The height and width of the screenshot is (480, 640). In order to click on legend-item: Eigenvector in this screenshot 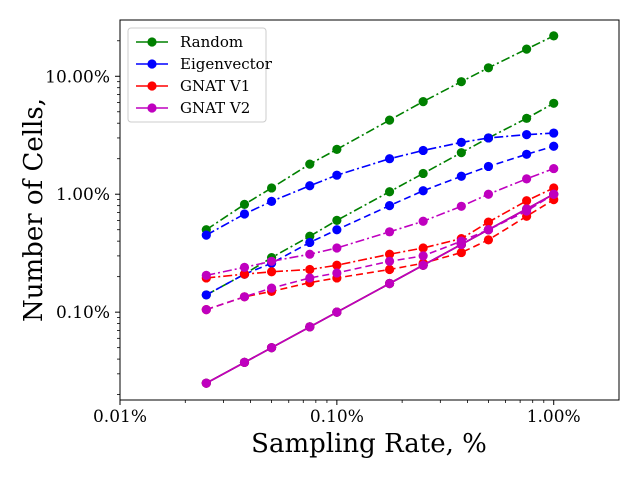, I will do `click(204, 64)`.